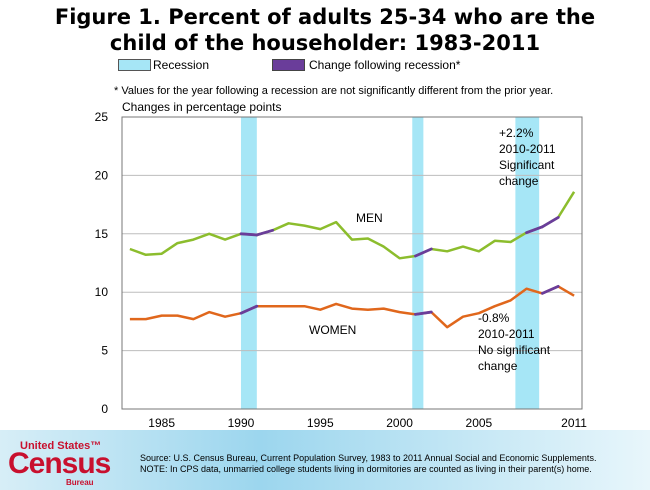 The image size is (650, 490). I want to click on men-annotation-line-2: 2010-2011, so click(527, 149).